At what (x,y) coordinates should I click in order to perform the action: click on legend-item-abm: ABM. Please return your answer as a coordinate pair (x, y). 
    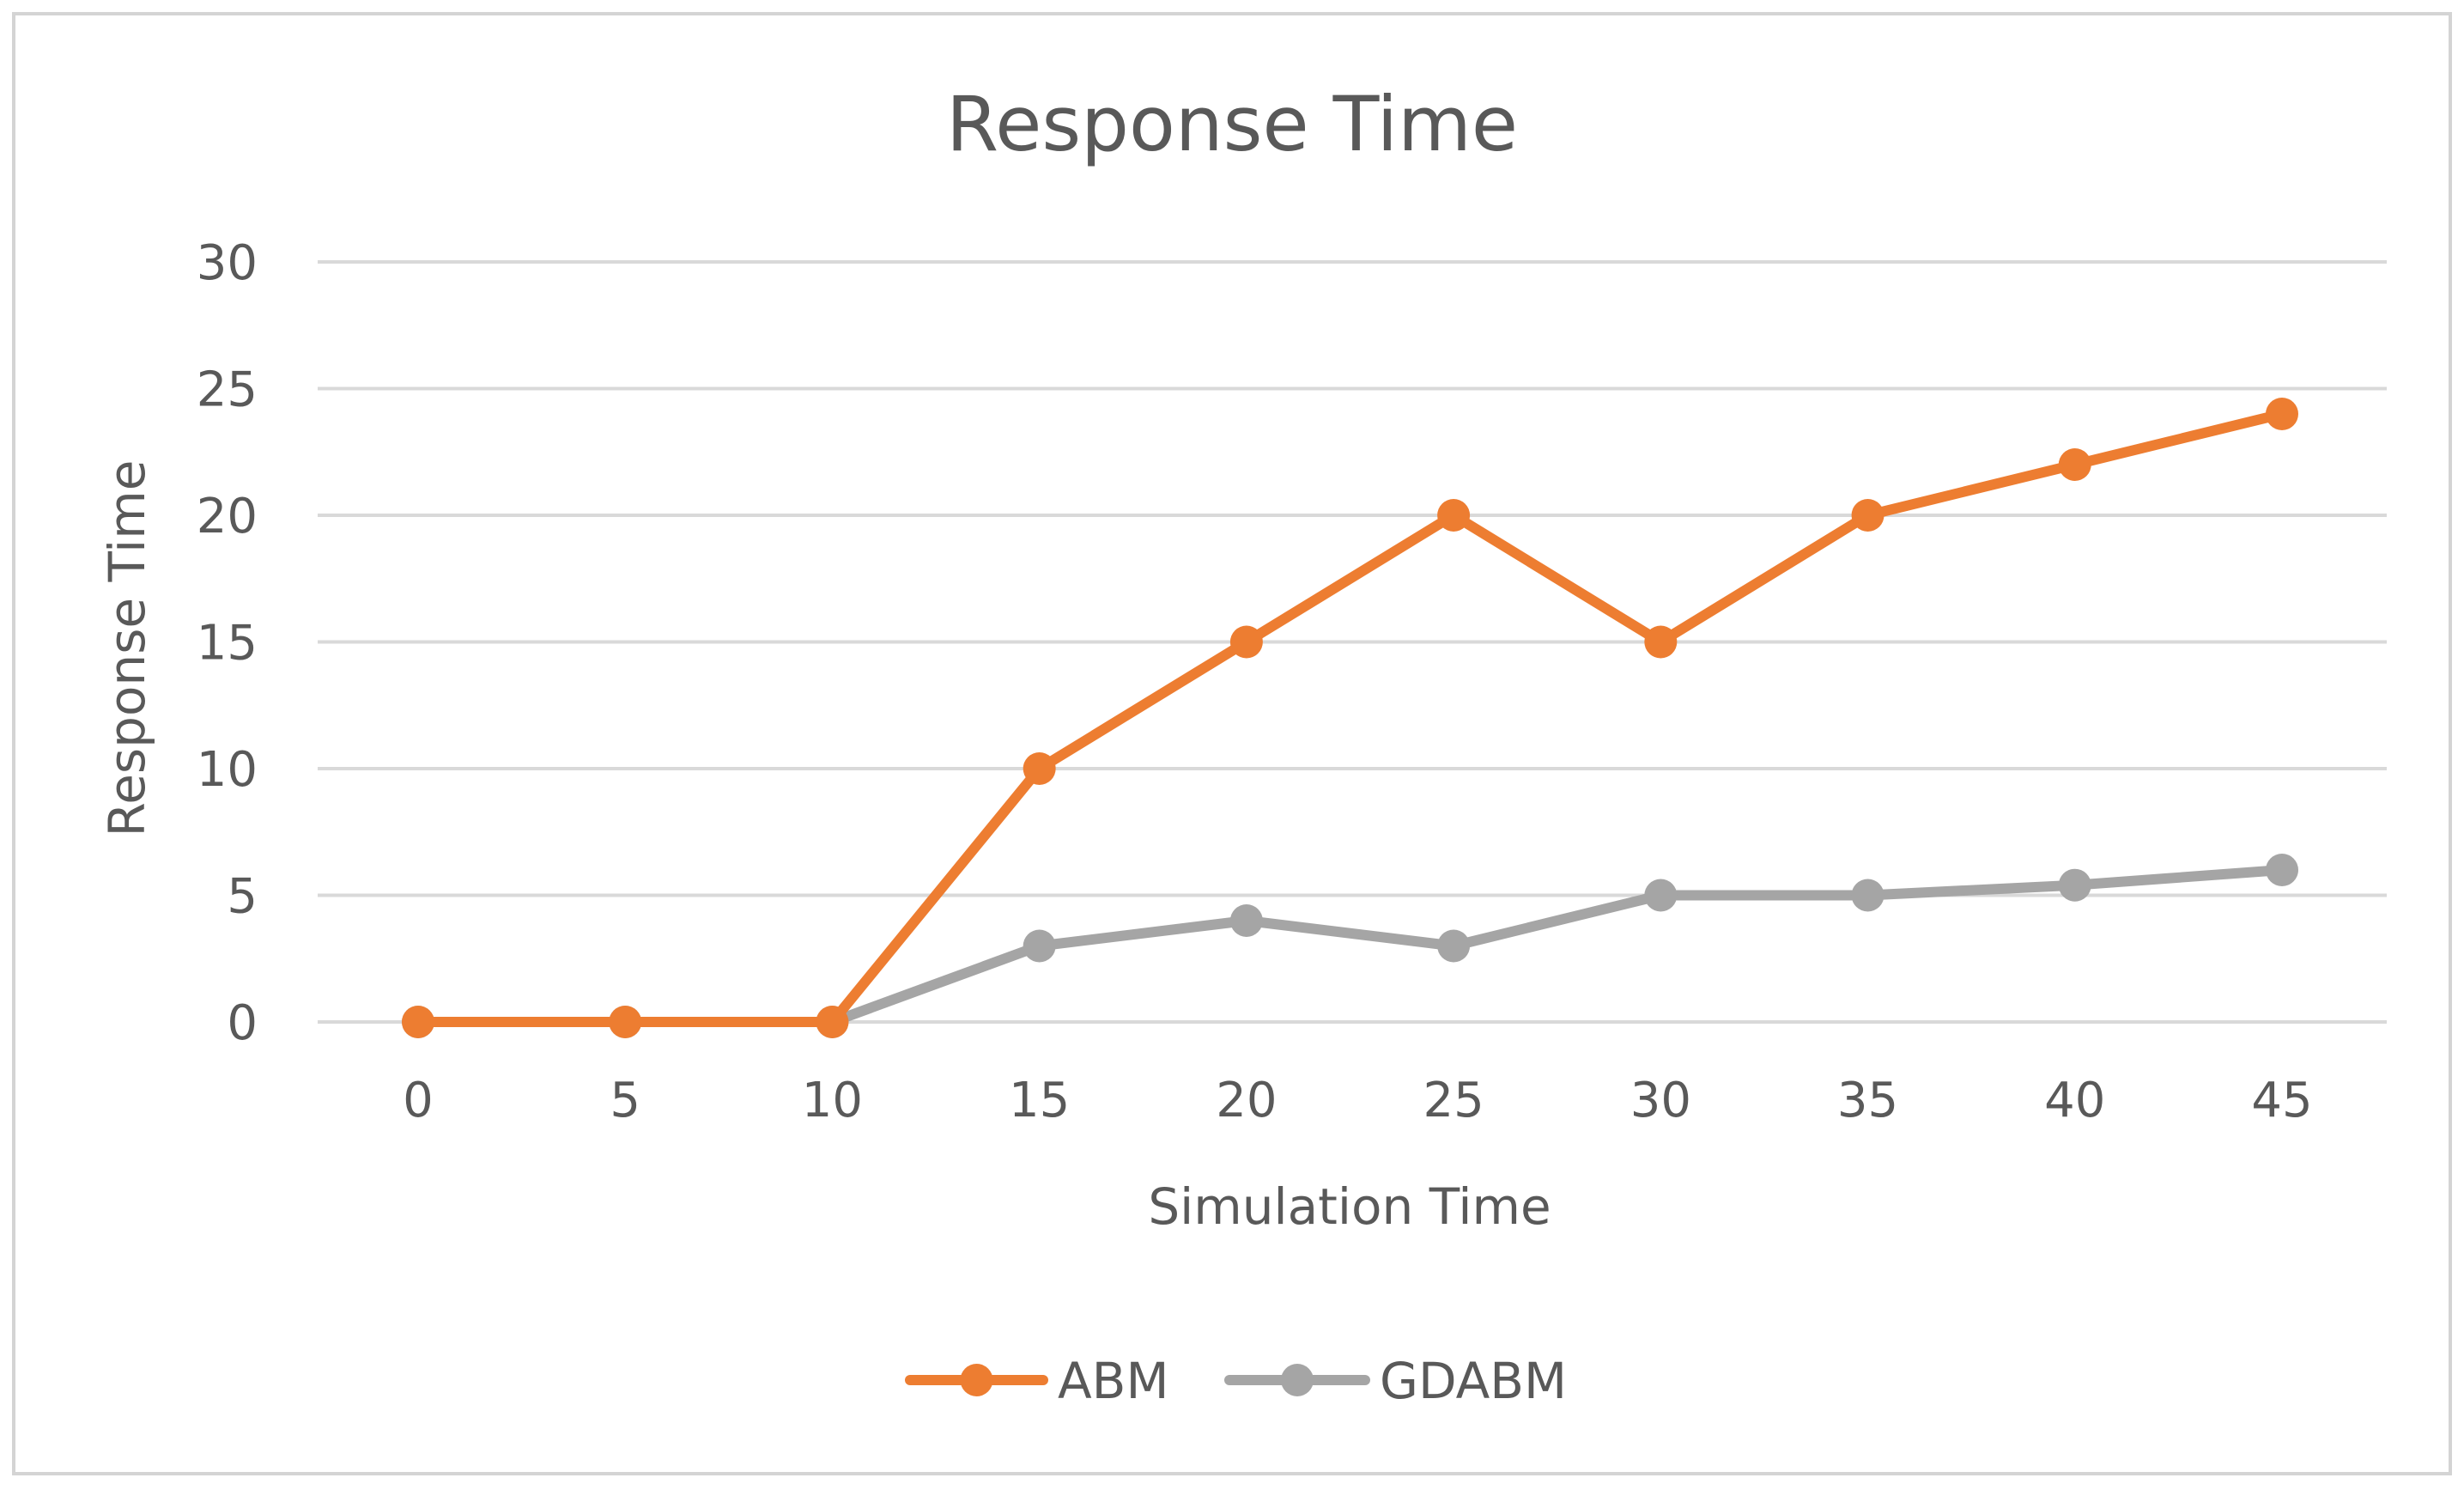
    Looking at the image, I should click on (1037, 1381).